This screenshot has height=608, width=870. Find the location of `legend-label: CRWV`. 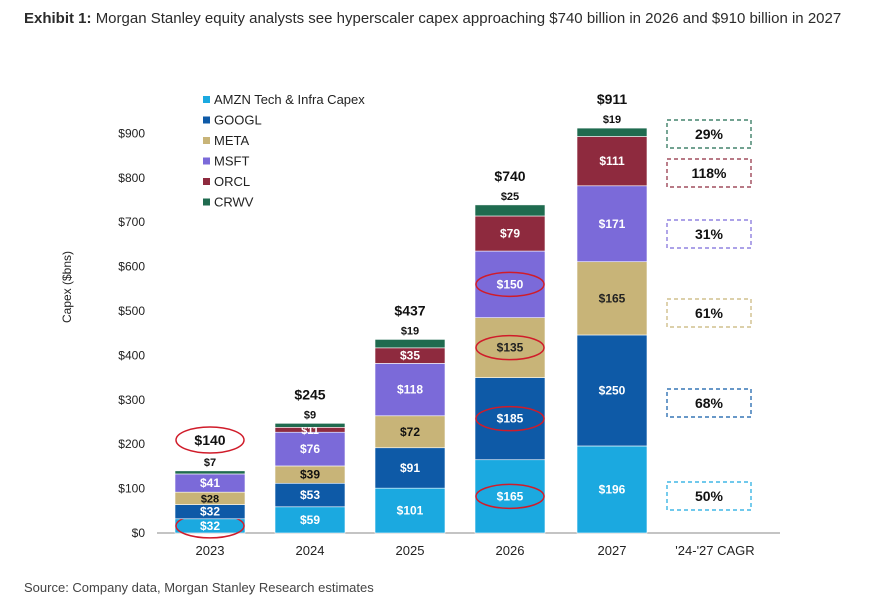

legend-label: CRWV is located at coordinates (234, 202).